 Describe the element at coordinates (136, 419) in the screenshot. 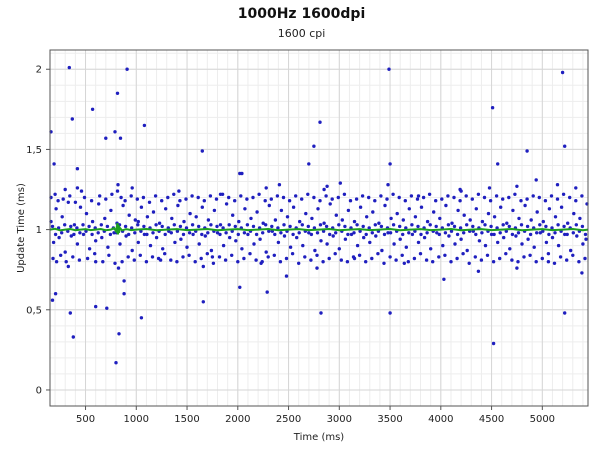

I see `x-tick-label: 1000` at that location.